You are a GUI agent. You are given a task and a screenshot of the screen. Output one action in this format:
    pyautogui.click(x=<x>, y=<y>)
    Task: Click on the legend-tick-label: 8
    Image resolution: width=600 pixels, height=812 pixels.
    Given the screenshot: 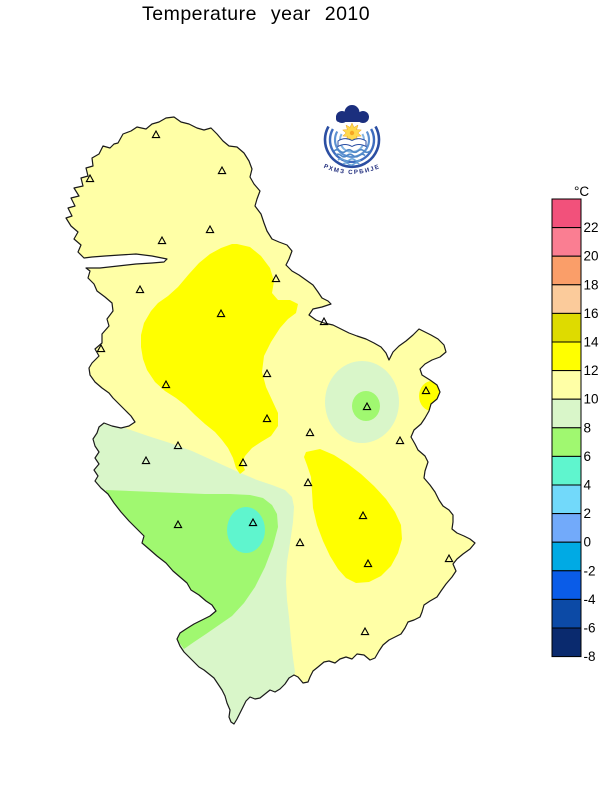 What is the action you would take?
    pyautogui.click(x=588, y=427)
    